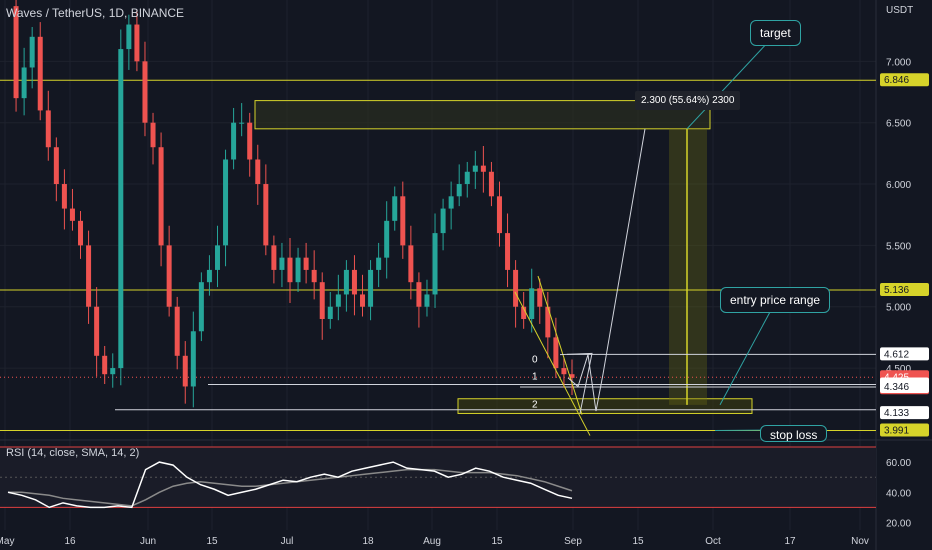 This screenshot has width=932, height=550. What do you see at coordinates (794, 433) in the screenshot?
I see `stop-loss-callout: stop loss` at bounding box center [794, 433].